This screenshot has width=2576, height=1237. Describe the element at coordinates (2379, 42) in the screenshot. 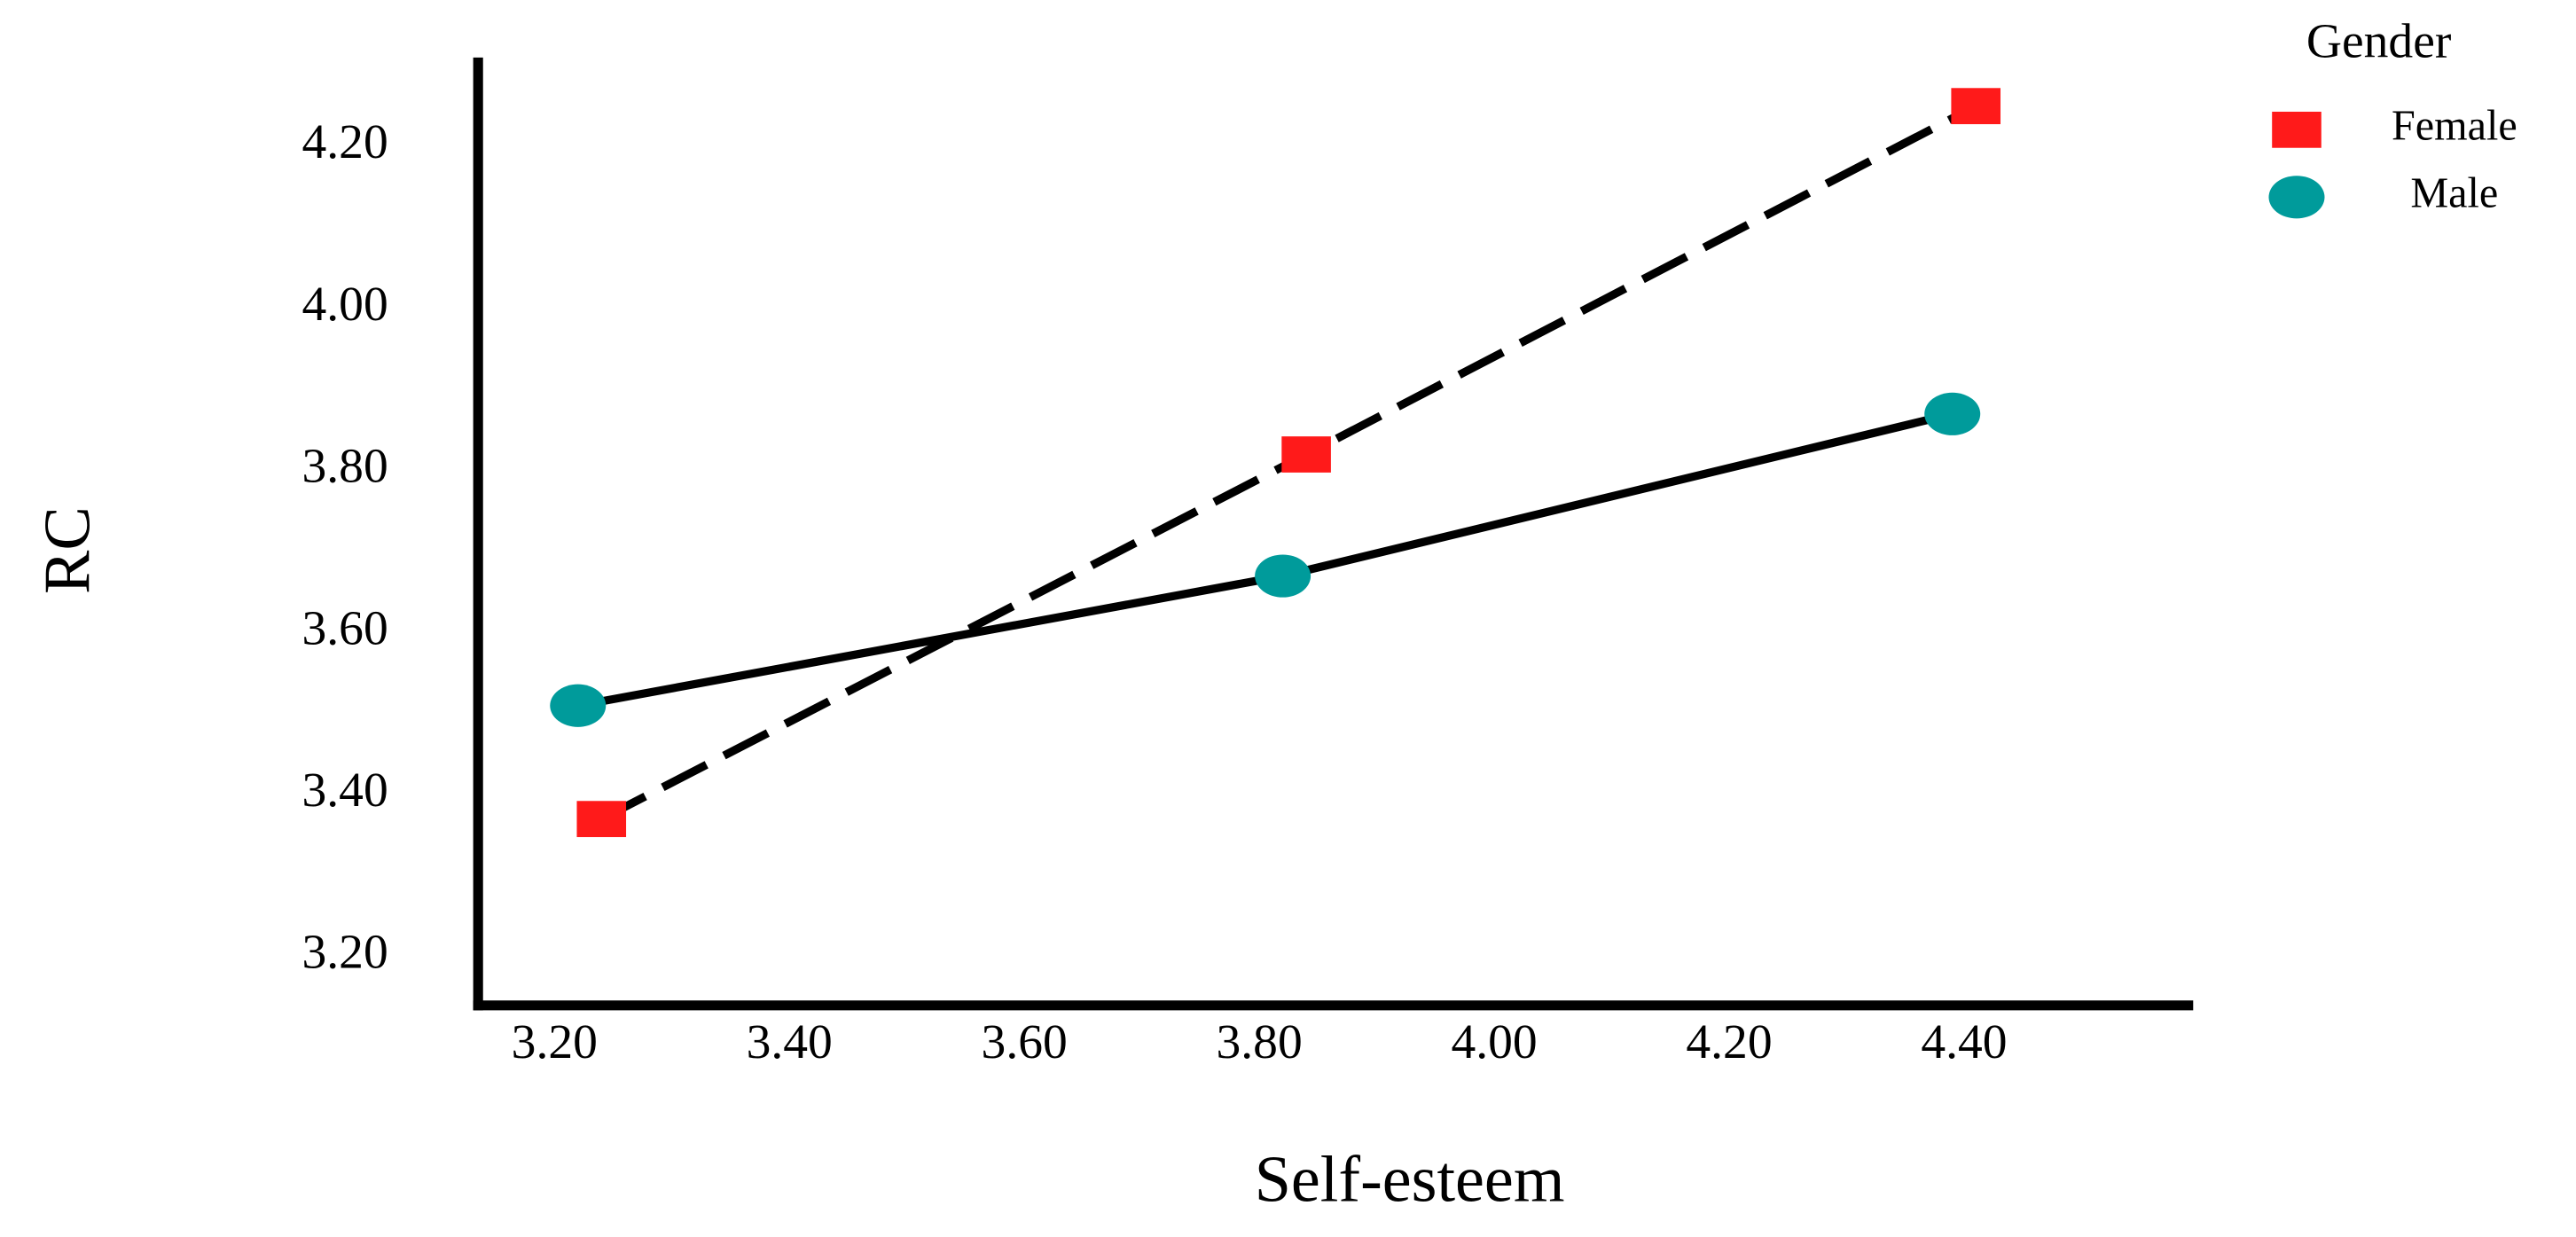

I see `legend-title: Gender` at that location.